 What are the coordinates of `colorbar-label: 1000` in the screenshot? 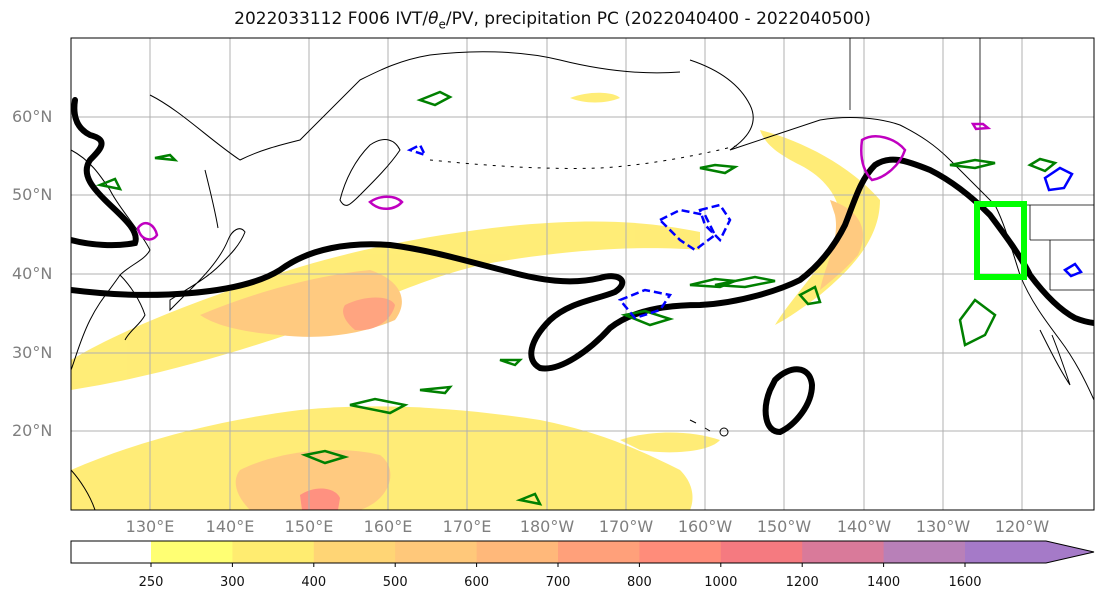 It's located at (721, 582).